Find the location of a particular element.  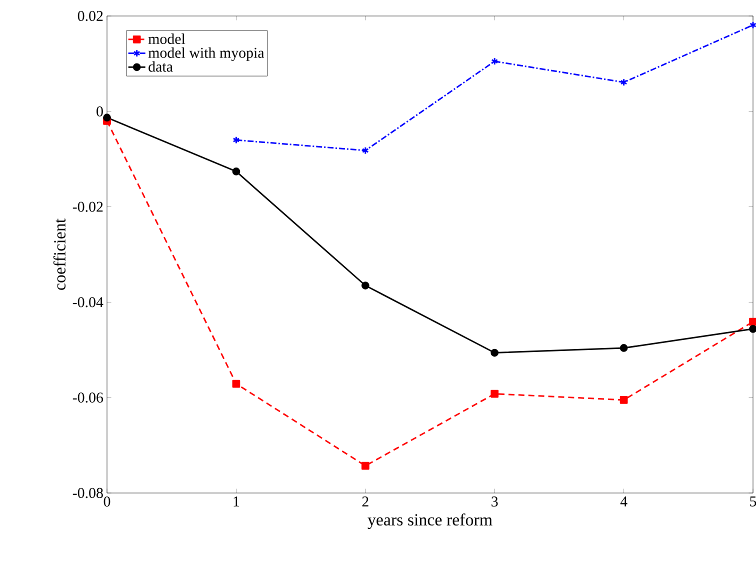

legend-label: data is located at coordinates (160, 66).